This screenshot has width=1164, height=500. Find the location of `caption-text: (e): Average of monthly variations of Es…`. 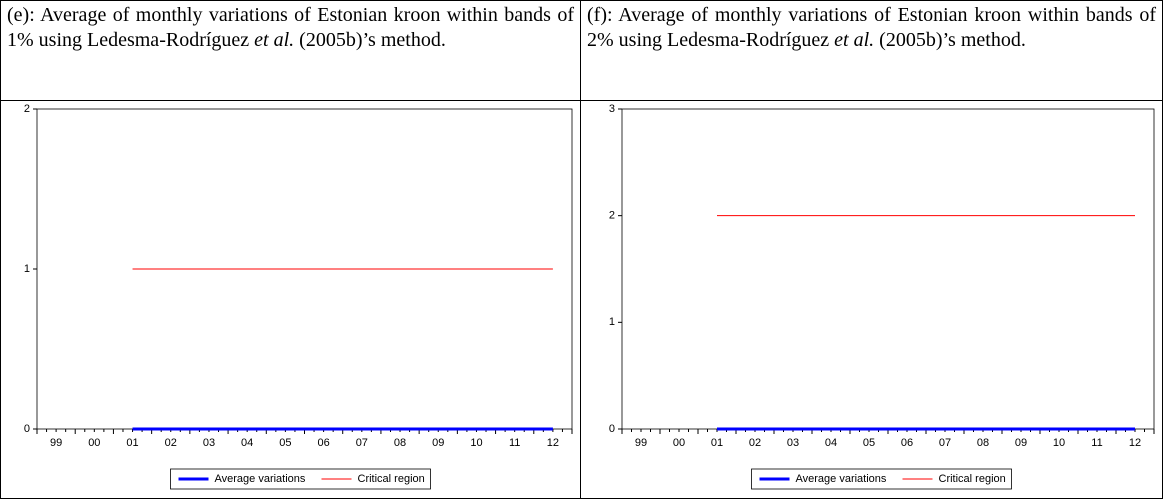

caption-text: (e): Average of monthly variations of Es… is located at coordinates (290, 27).